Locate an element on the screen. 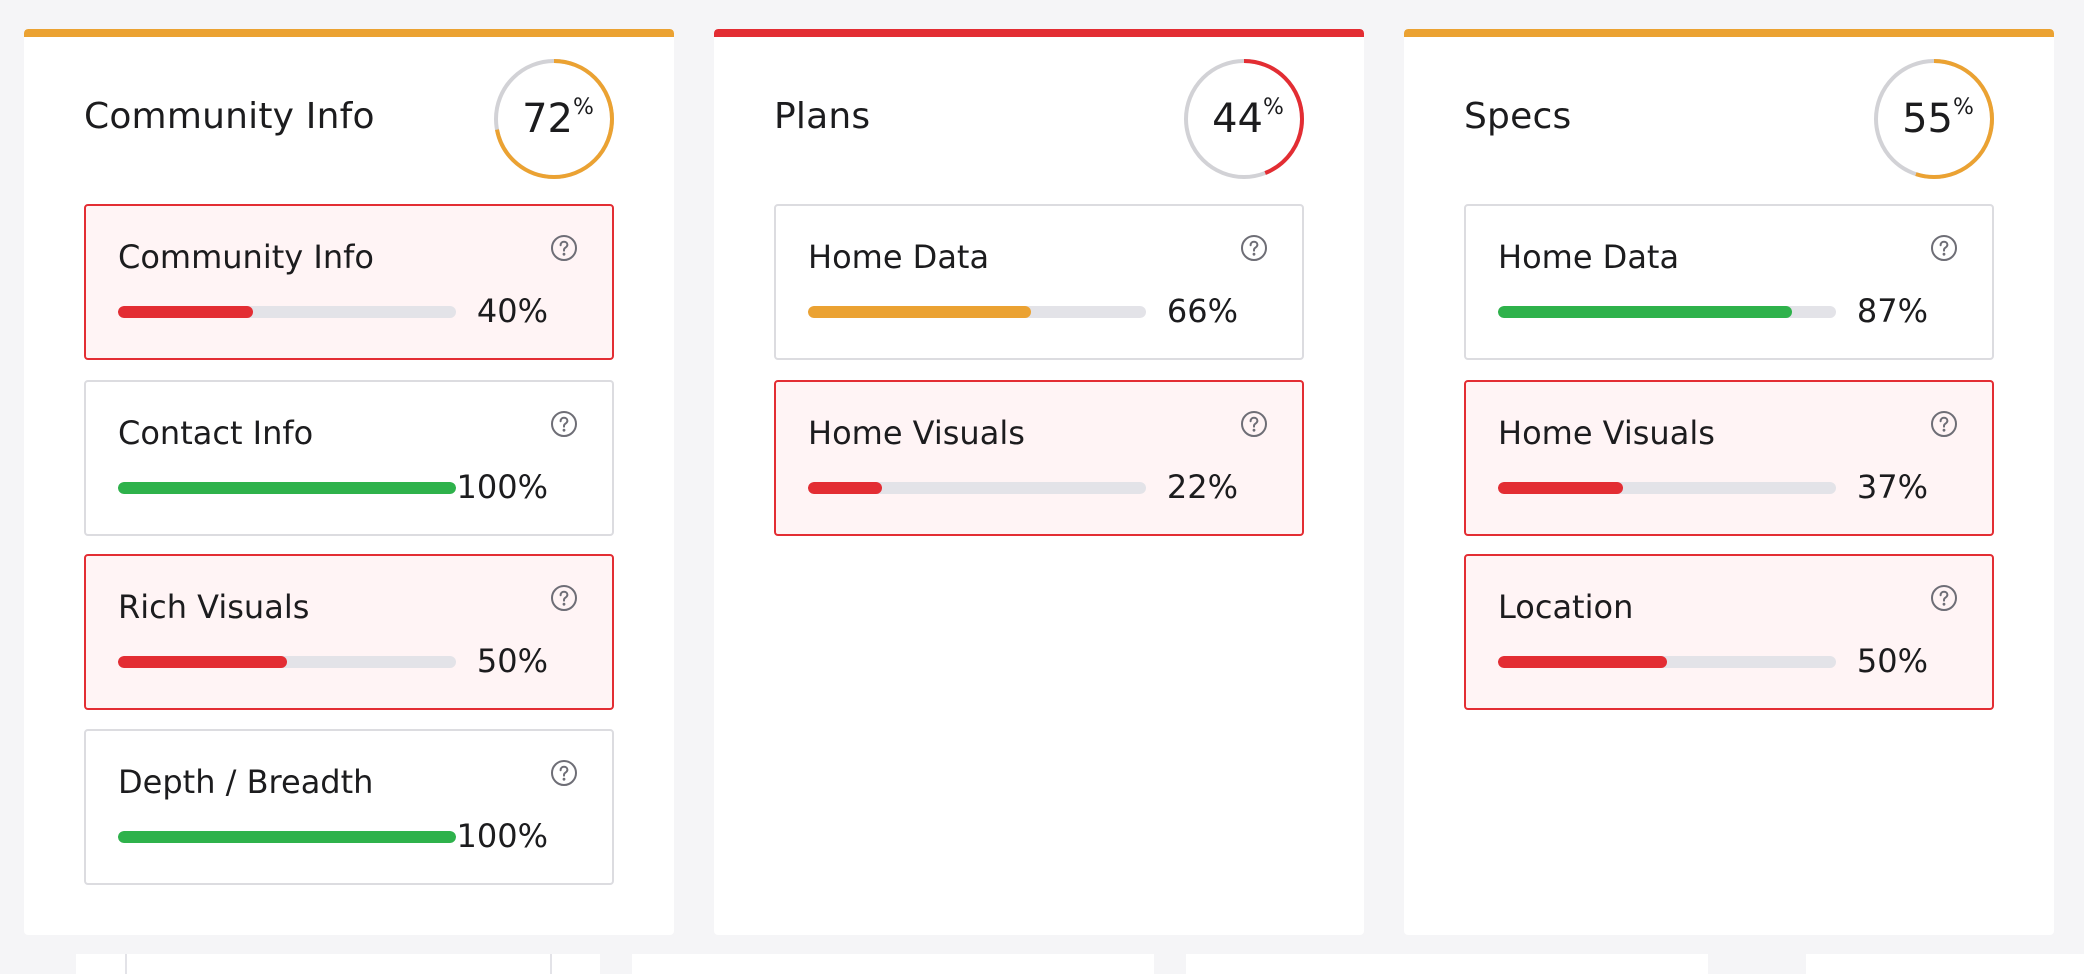  metric-card-depth-breadth: Depth / Breadth 100% is located at coordinates (349, 807).